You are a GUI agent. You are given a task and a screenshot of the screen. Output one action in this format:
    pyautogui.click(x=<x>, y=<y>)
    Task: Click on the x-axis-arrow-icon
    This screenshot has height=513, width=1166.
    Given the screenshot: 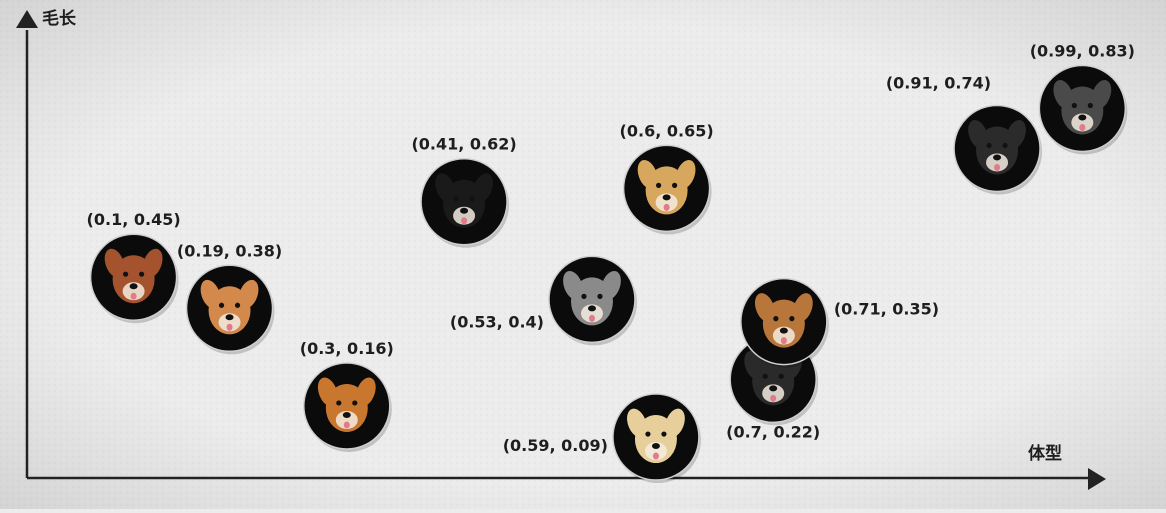 What is the action you would take?
    pyautogui.click(x=1097, y=479)
    